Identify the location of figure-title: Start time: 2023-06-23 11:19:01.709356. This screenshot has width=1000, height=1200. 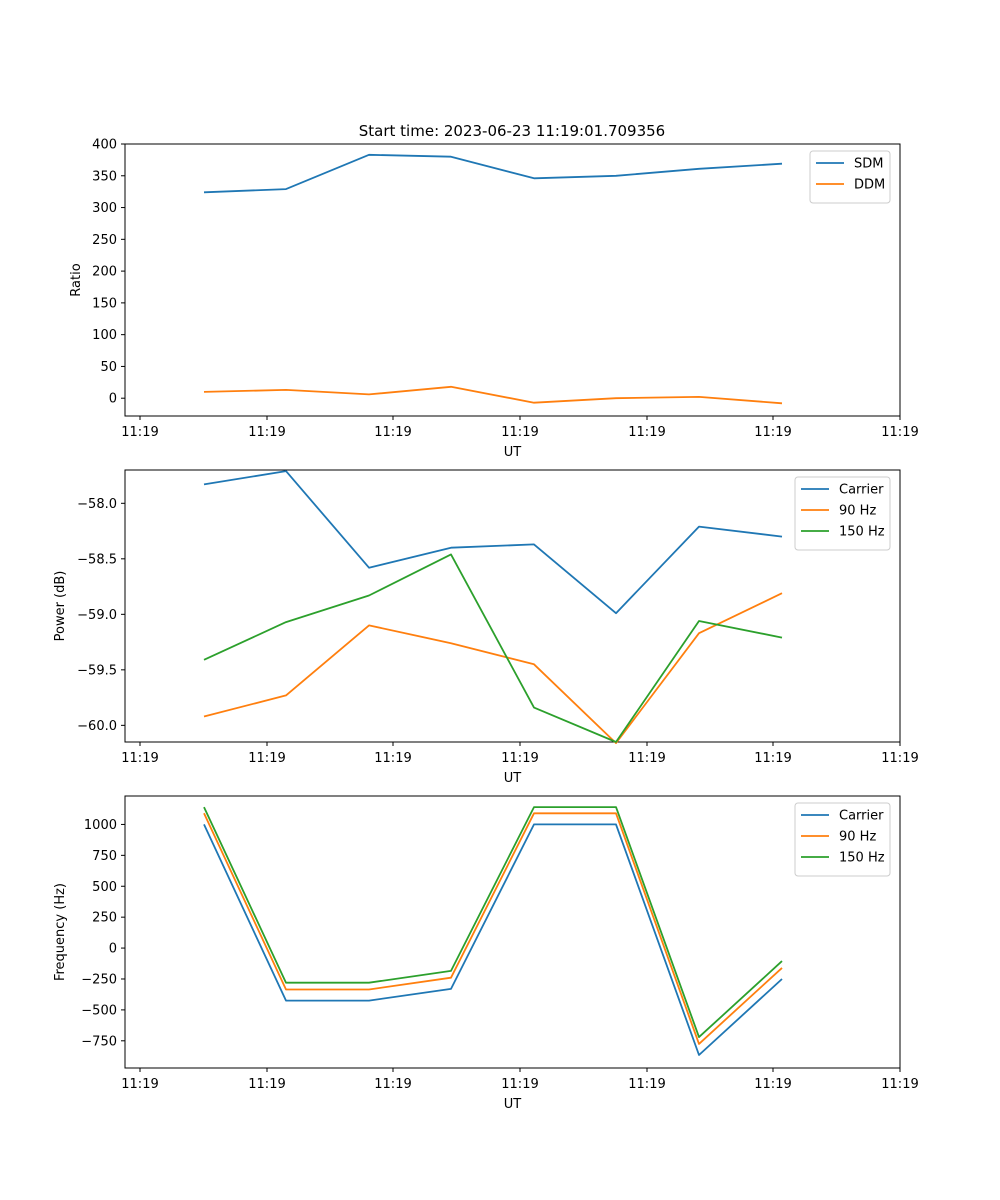
(512, 131).